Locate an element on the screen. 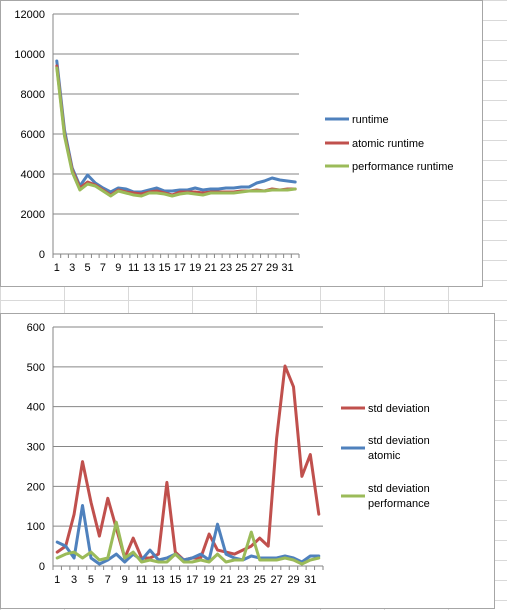 This screenshot has width=507, height=610. y-tick-label: 600 is located at coordinates (36, 328).